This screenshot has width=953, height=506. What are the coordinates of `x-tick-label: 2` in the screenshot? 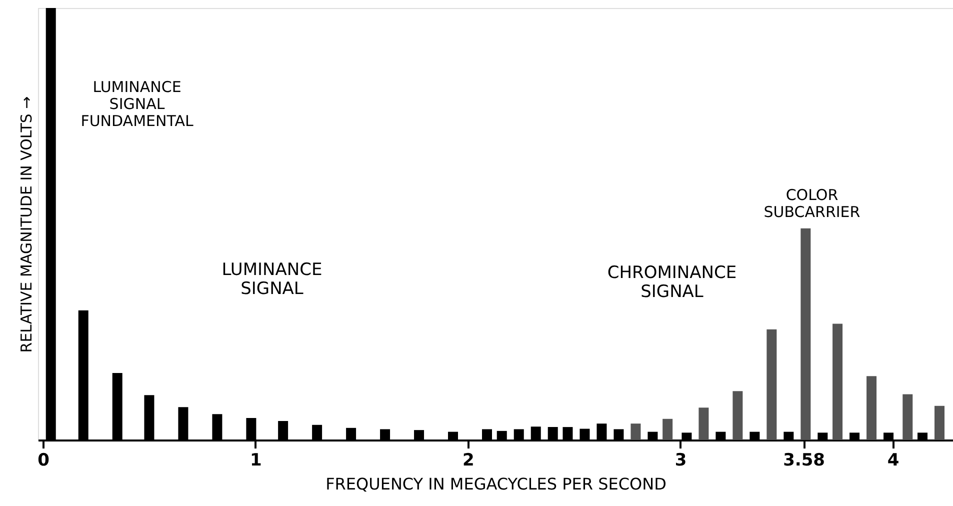 It's located at (468, 460).